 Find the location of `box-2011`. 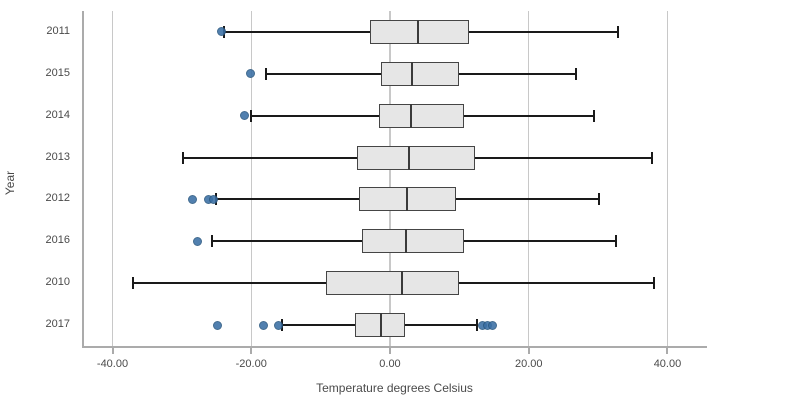

box-2011 is located at coordinates (419, 31).